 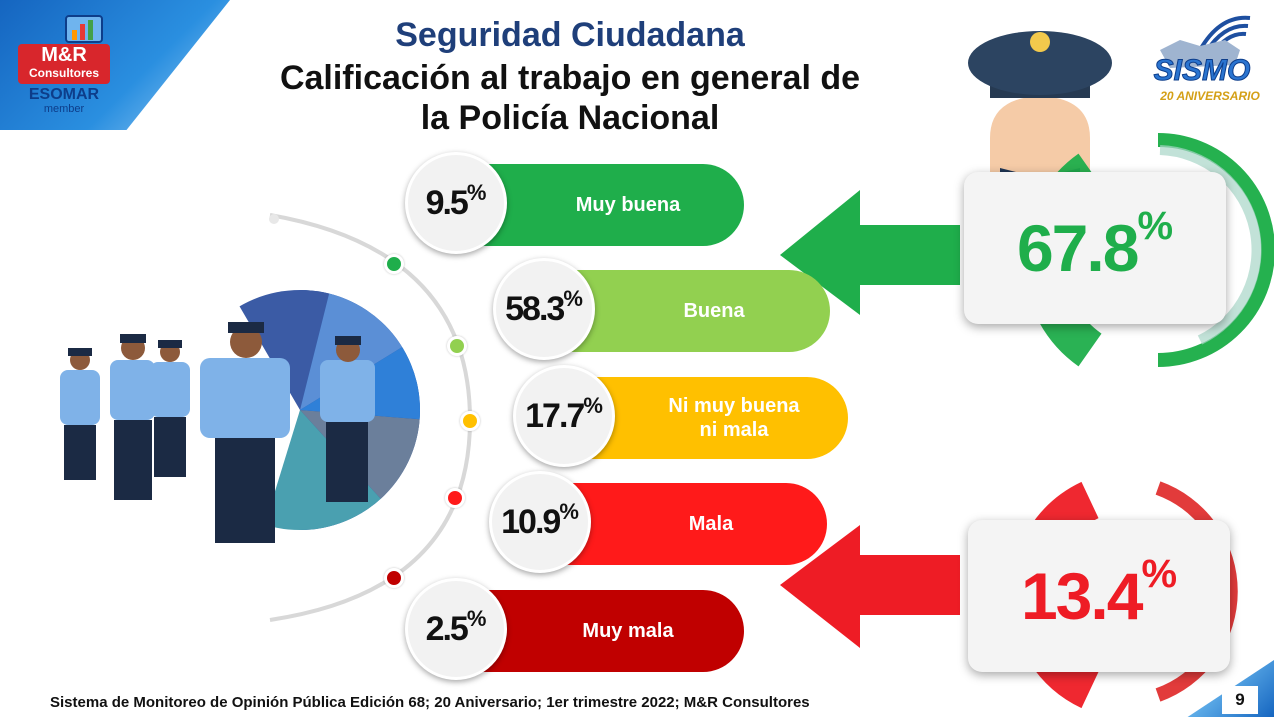 I want to click on logo-sub: Consultores, so click(x=63, y=73).